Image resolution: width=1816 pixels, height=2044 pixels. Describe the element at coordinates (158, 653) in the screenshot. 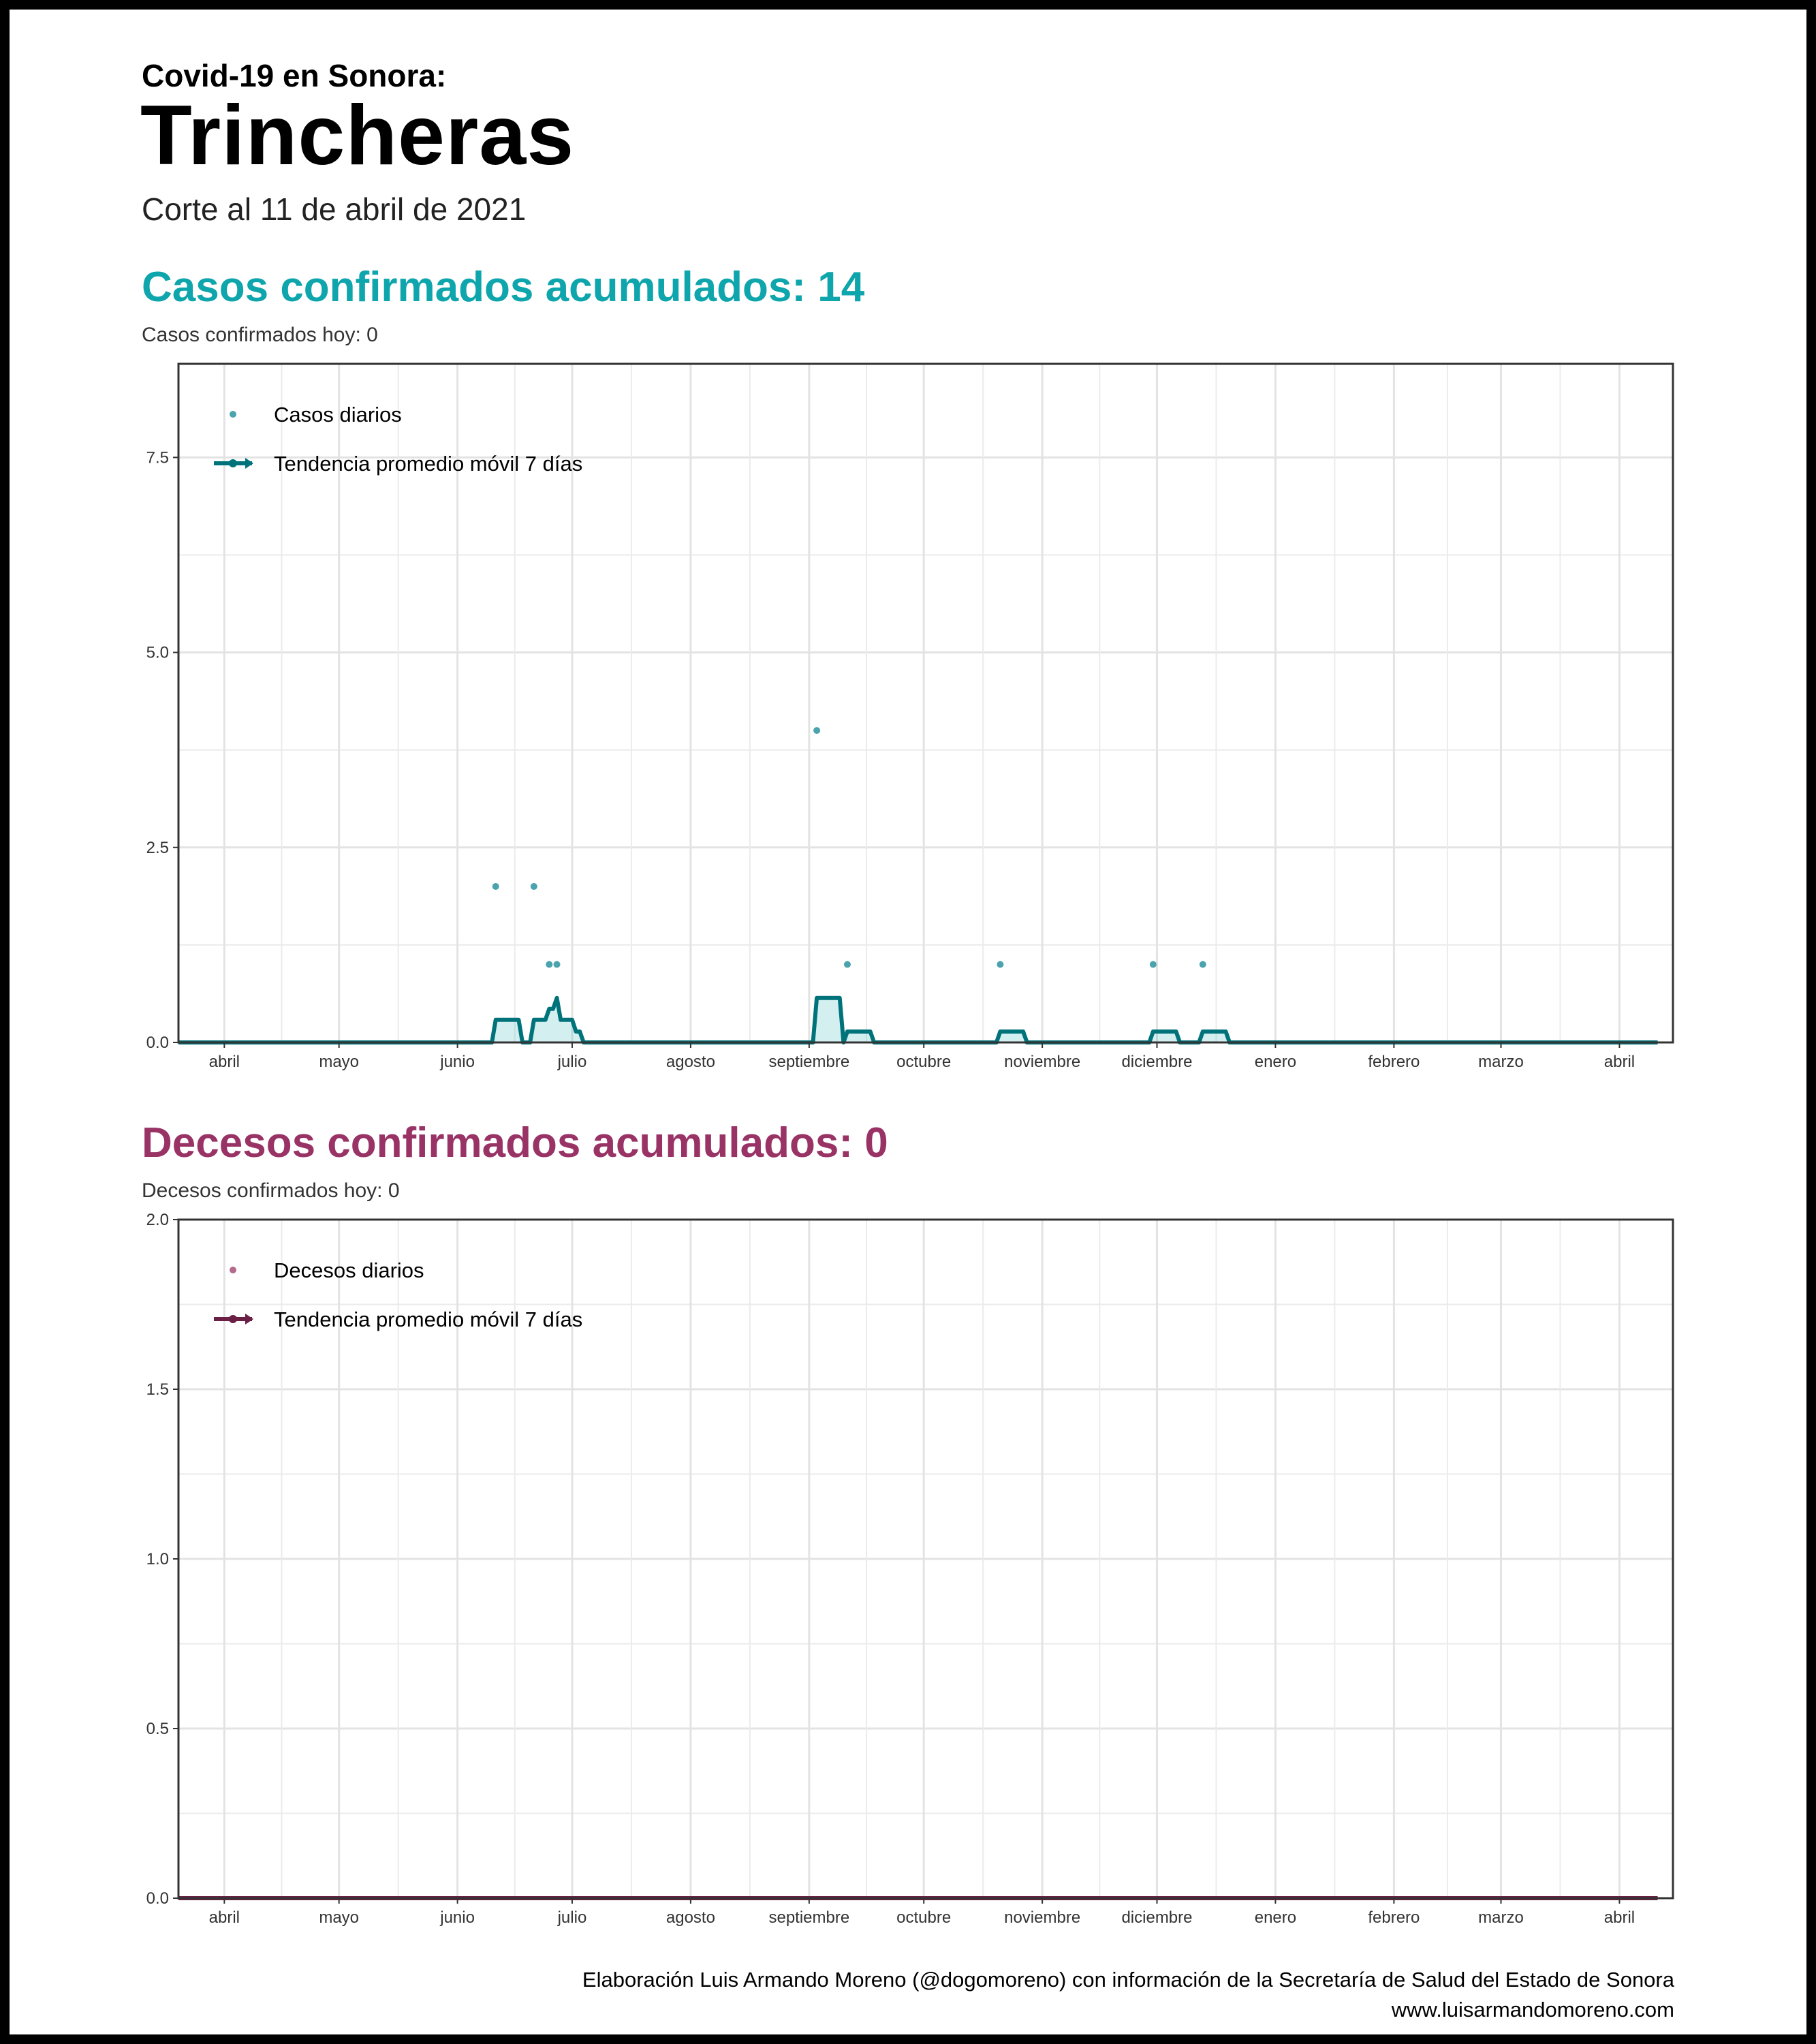

I see `y-tick-label: 5.0` at that location.